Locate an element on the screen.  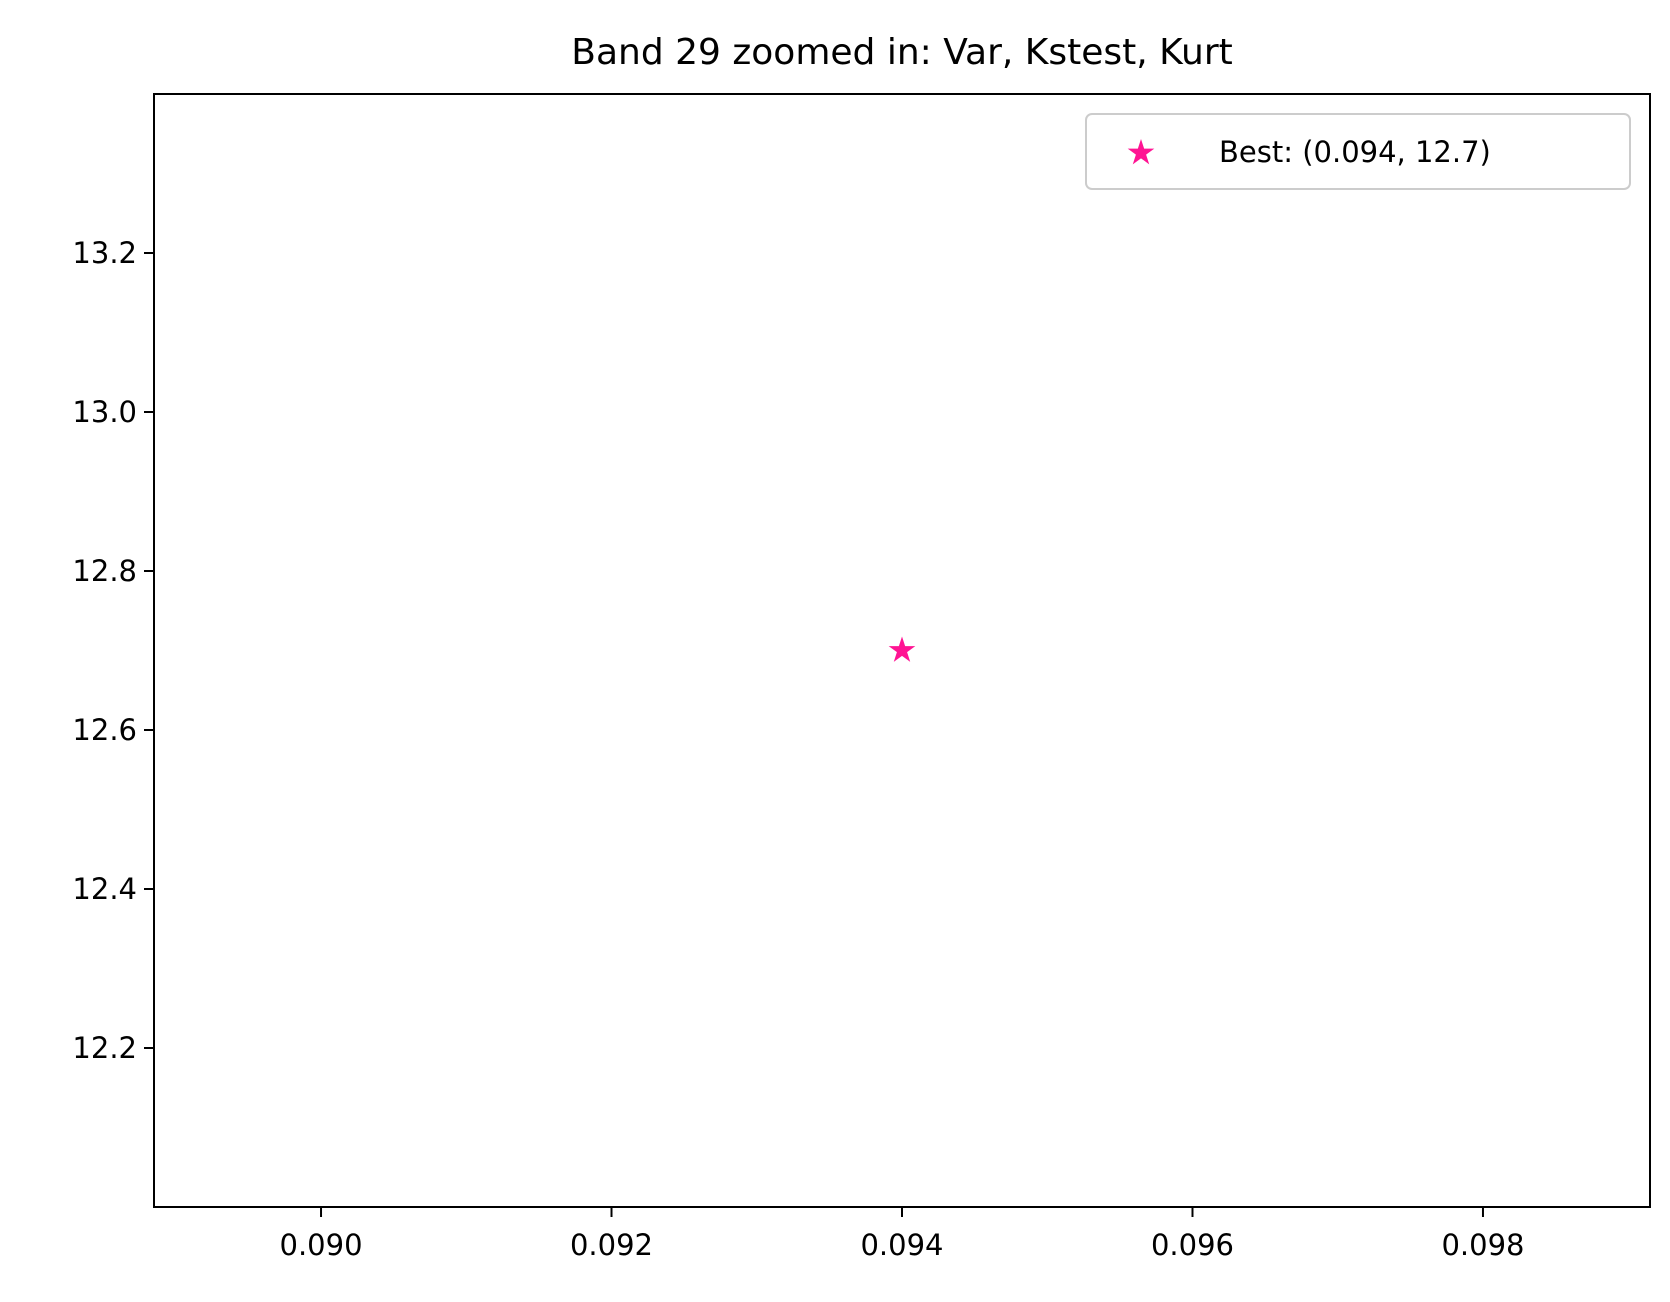
x-tick-label: 0.094 is located at coordinates (901, 1245).